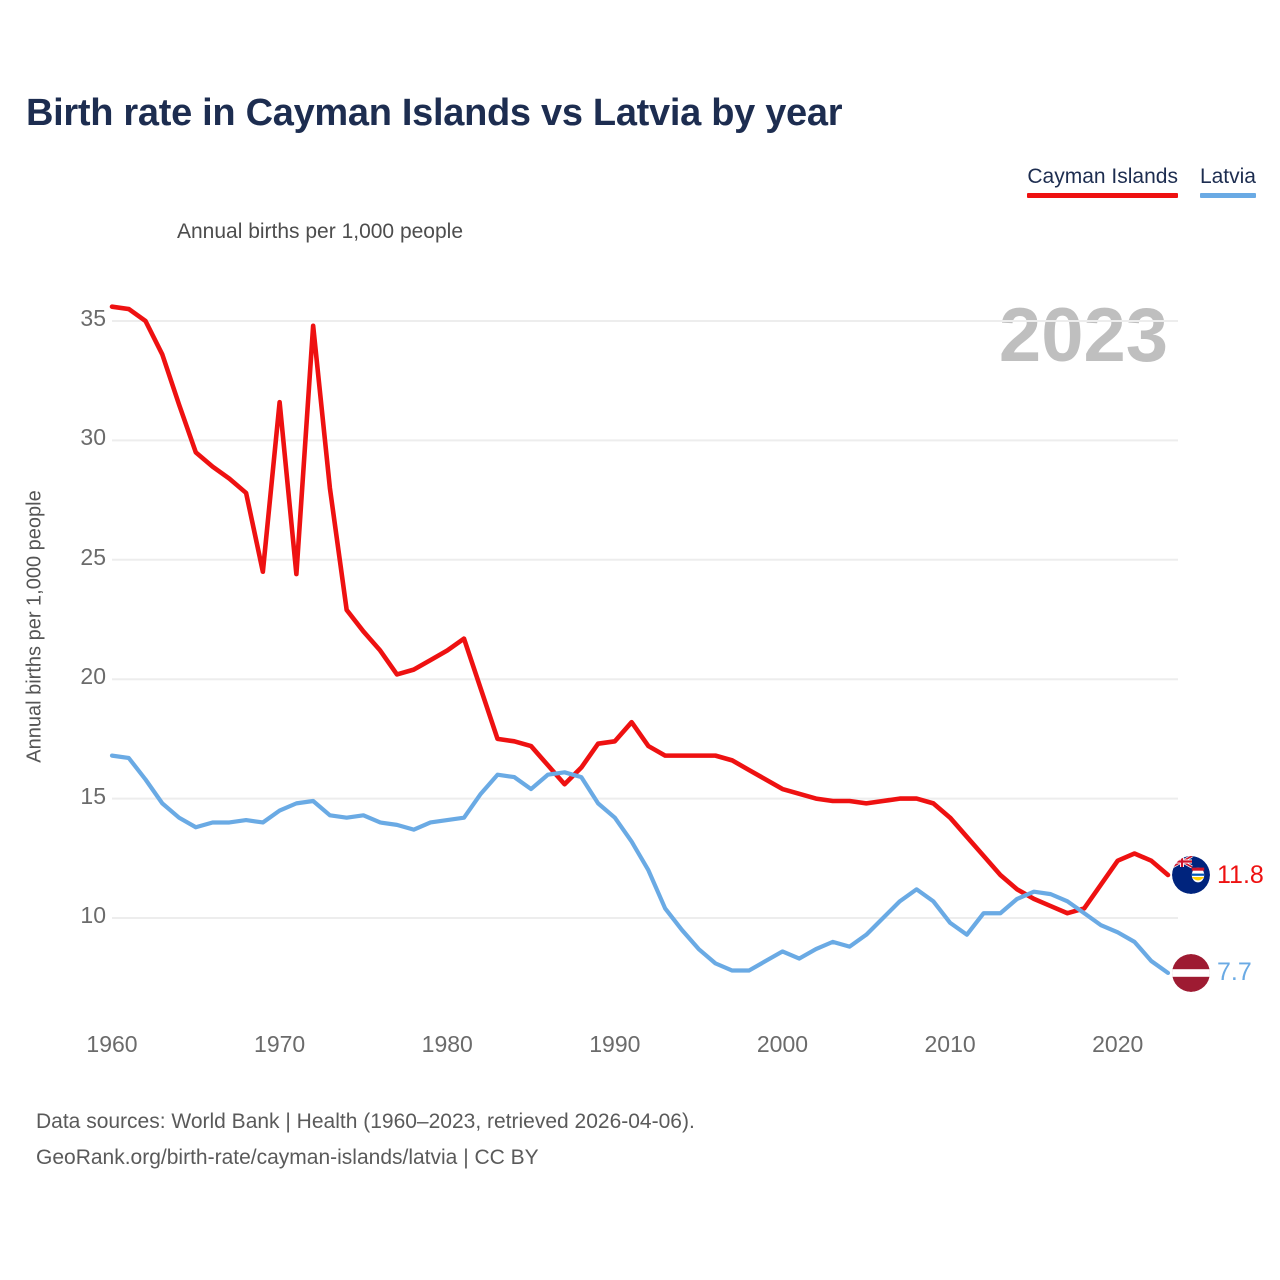 The image size is (1280, 1280). I want to click on chart-subtitle-text: Annual births per 1,000 people, so click(320, 231).